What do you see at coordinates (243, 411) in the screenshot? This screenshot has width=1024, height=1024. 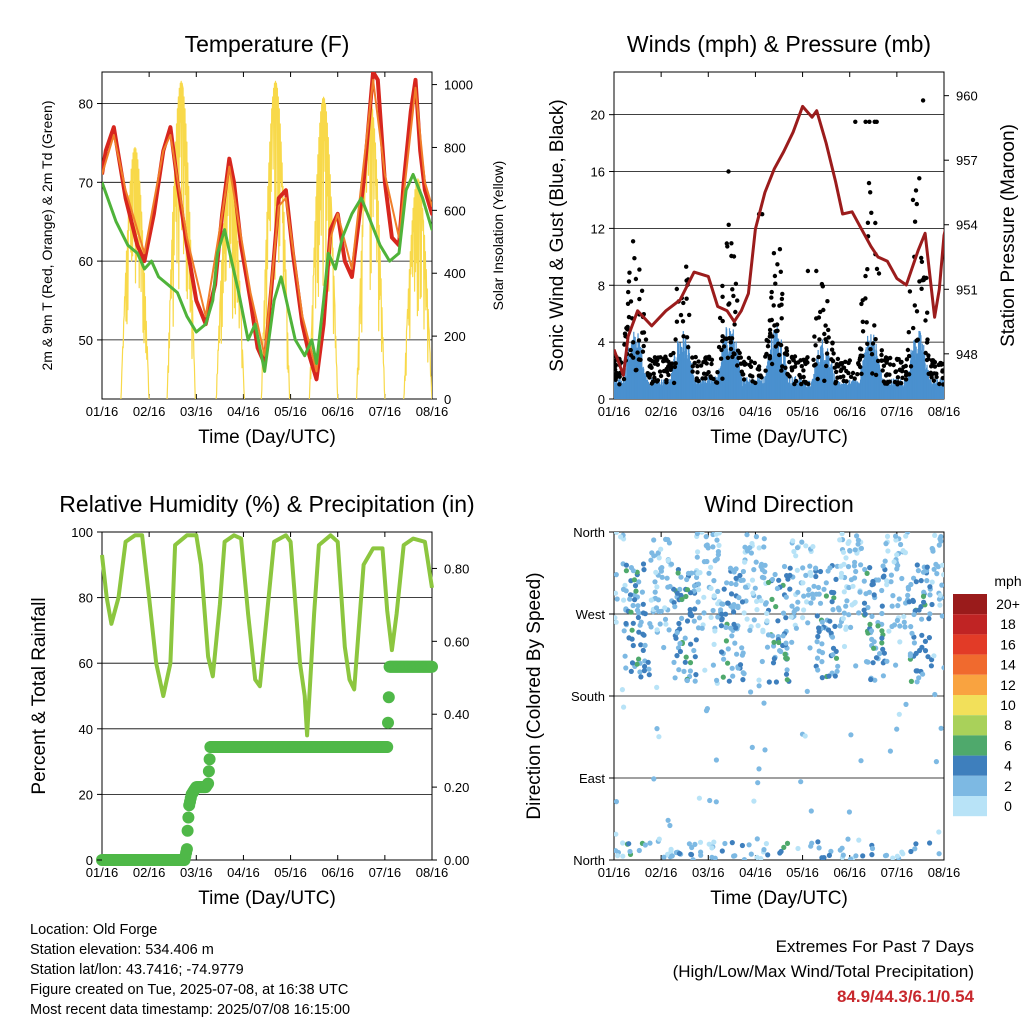 I see `x-tick-label: 04/16` at bounding box center [243, 411].